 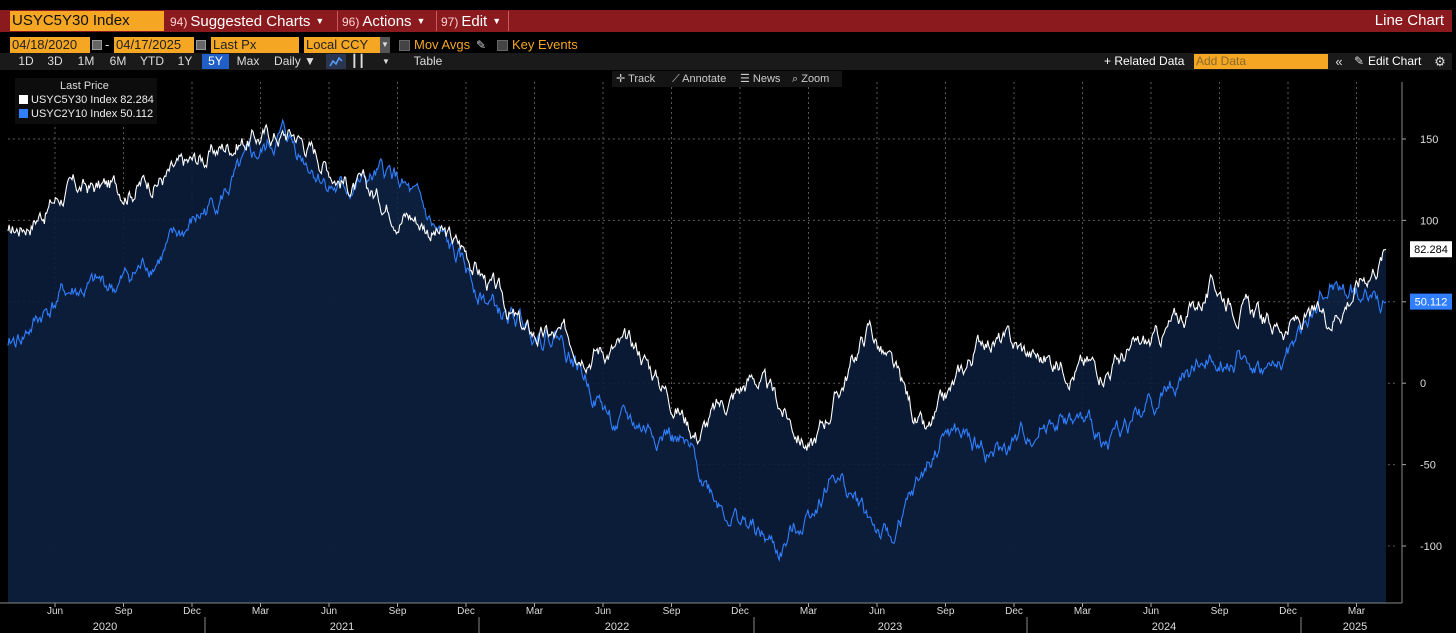 What do you see at coordinates (342, 45) in the screenshot?
I see `currency-select: Local CCY` at bounding box center [342, 45].